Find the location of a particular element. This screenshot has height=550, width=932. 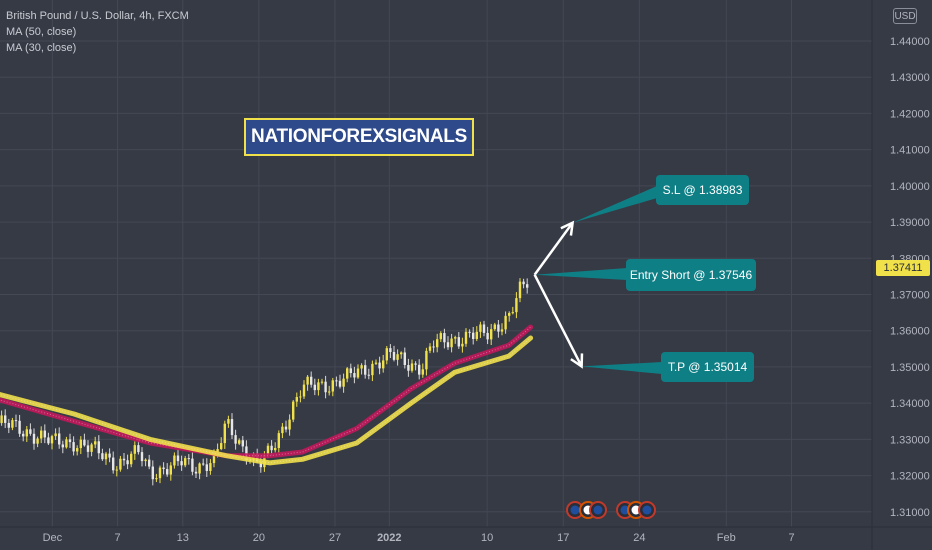

entry-callout: Entry Short @ 1.37546 is located at coordinates (691, 275).